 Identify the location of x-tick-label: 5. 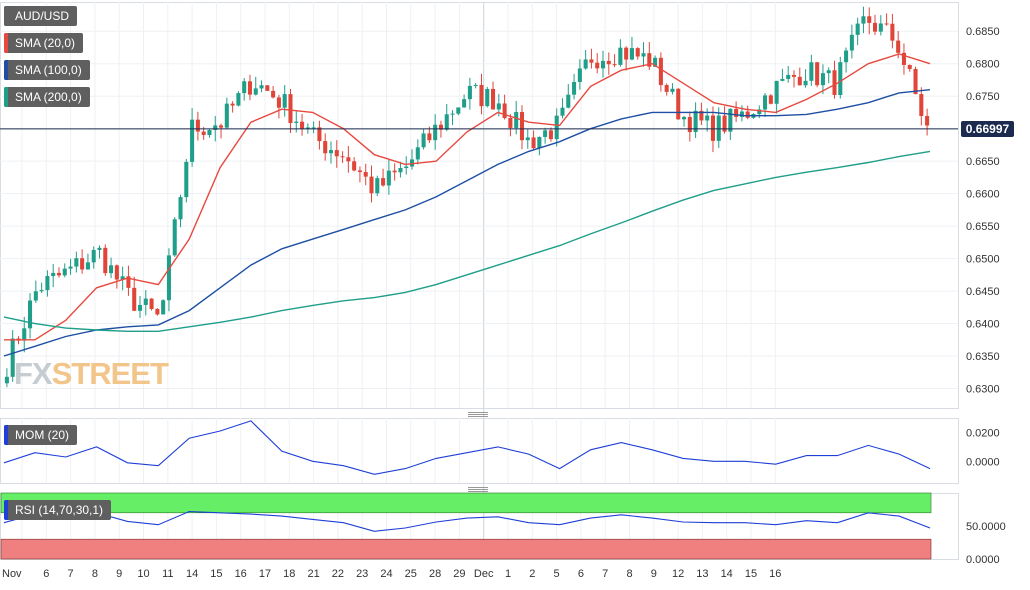
(557, 574).